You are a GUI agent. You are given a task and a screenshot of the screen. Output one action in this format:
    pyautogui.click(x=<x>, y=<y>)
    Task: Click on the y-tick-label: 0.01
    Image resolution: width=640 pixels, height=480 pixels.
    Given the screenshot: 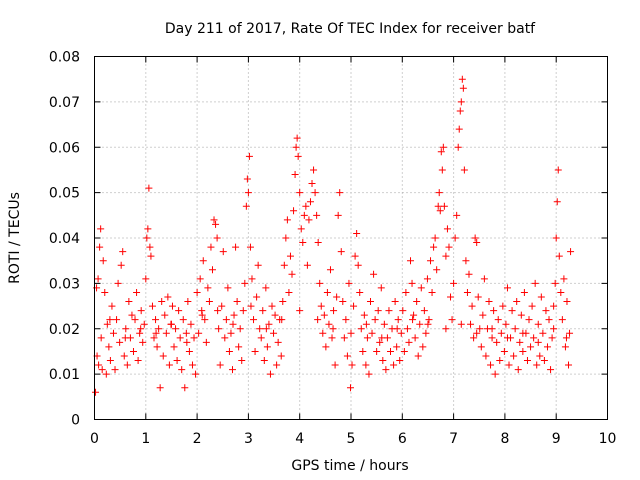 What is the action you would take?
    pyautogui.click(x=64, y=375)
    